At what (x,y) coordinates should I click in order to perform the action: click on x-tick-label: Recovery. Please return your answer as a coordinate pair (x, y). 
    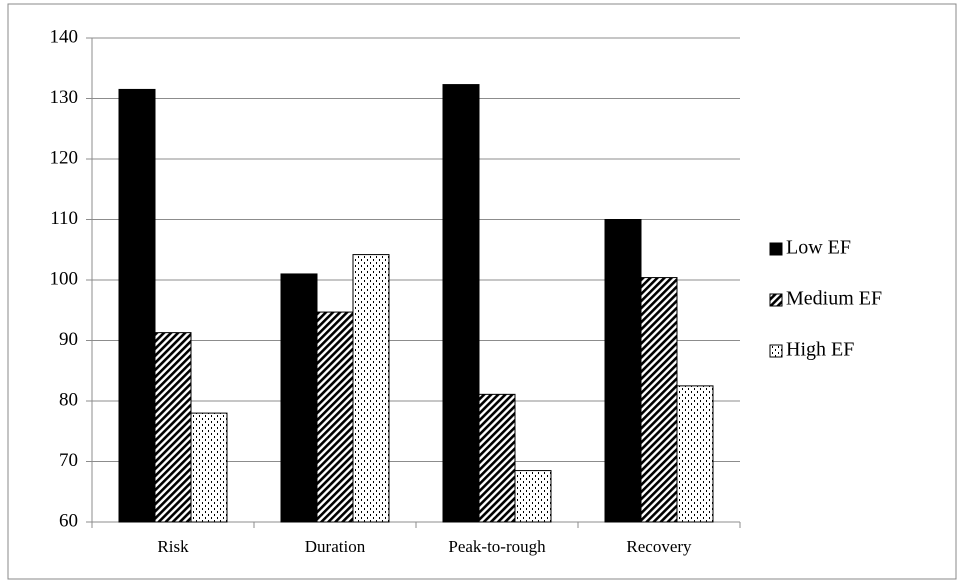
    Looking at the image, I should click on (659, 546).